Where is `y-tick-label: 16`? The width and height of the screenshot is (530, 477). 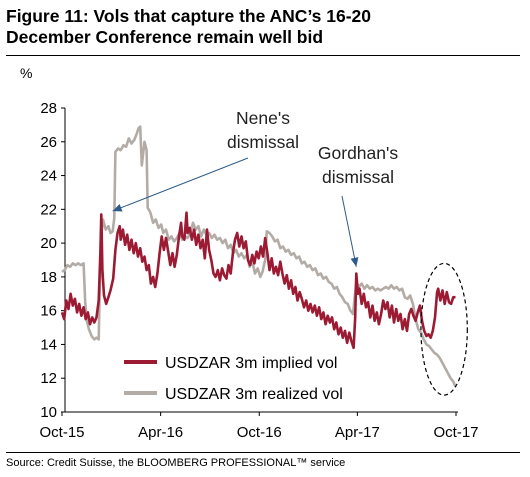 y-tick-label: 16 is located at coordinates (48, 311).